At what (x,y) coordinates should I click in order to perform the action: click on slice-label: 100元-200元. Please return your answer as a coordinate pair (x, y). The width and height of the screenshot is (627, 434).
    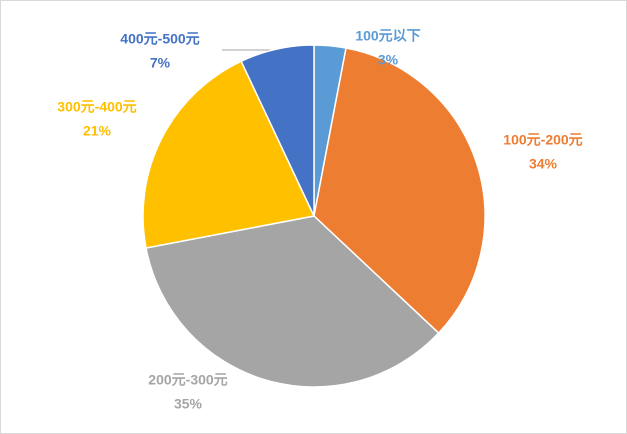
    Looking at the image, I should click on (542, 140).